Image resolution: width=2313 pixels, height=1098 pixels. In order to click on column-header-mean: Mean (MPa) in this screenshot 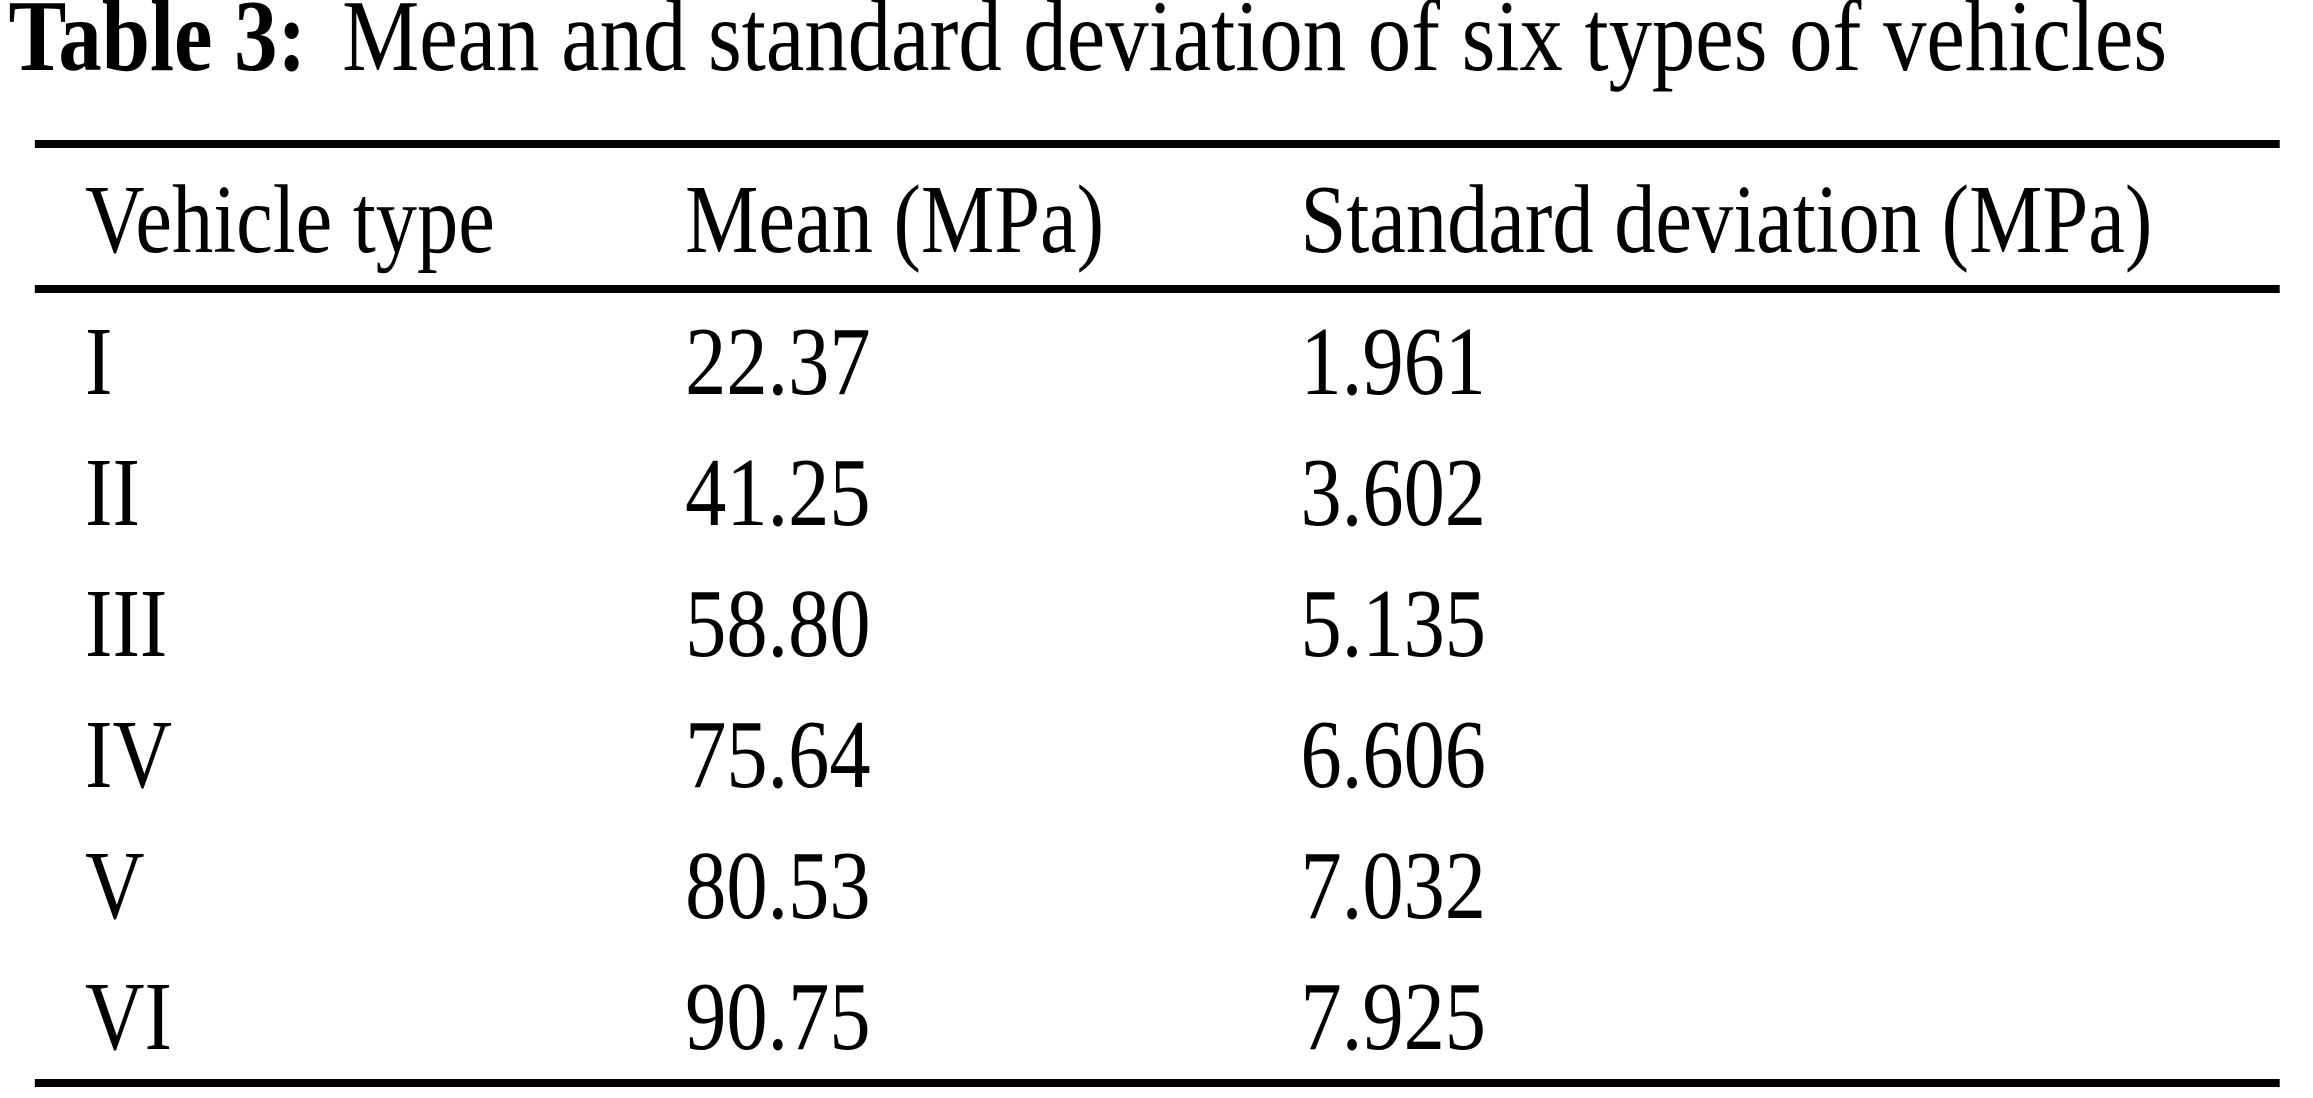, I will do `click(895, 219)`.